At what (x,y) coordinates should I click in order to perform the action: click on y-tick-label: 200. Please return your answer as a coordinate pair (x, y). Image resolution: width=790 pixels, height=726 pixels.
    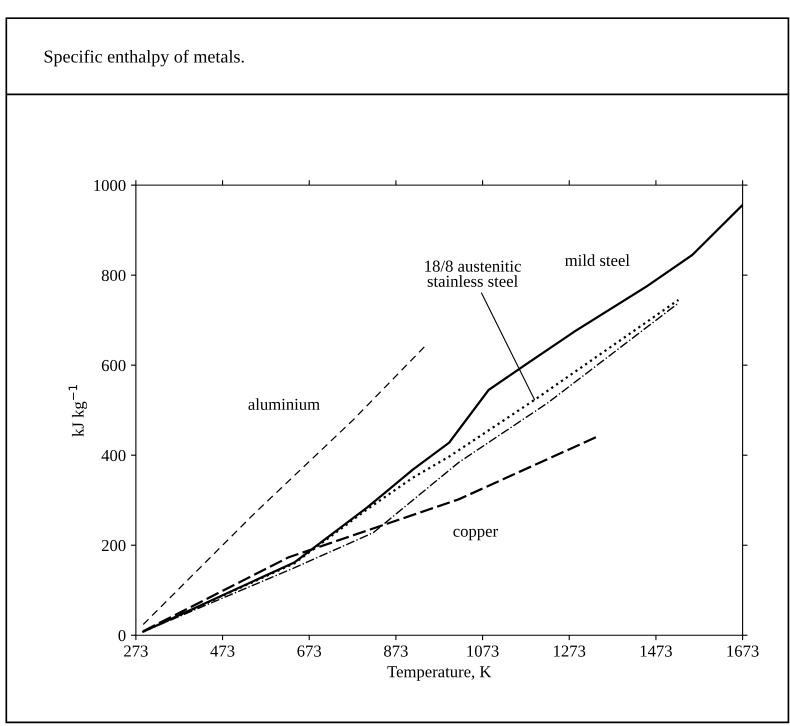
    Looking at the image, I should click on (114, 546).